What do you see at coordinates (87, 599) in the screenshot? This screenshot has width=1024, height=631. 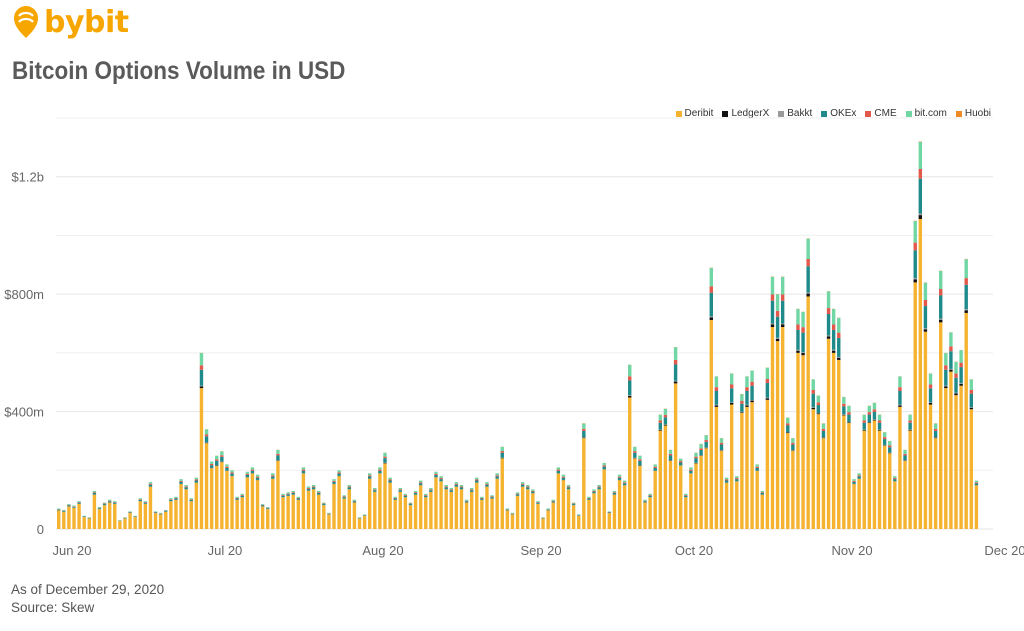 I see `footer: As of December 29, 2020 Source: Skew` at bounding box center [87, 599].